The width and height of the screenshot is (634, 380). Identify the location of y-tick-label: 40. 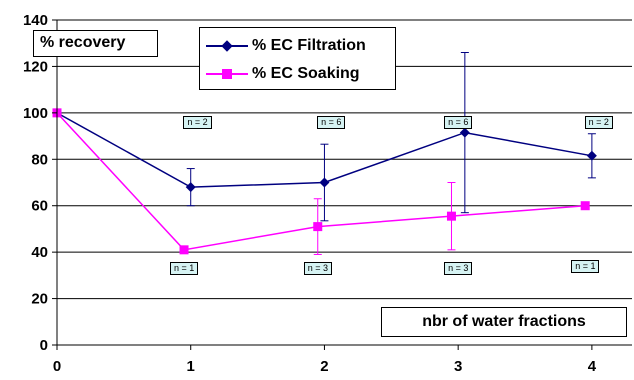
(39, 252).